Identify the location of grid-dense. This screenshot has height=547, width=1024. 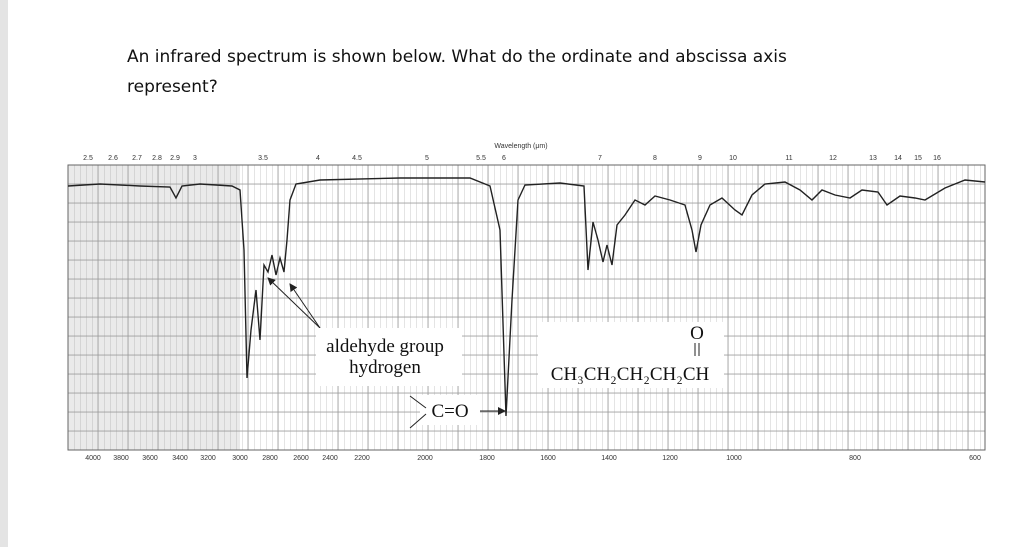
(154, 307).